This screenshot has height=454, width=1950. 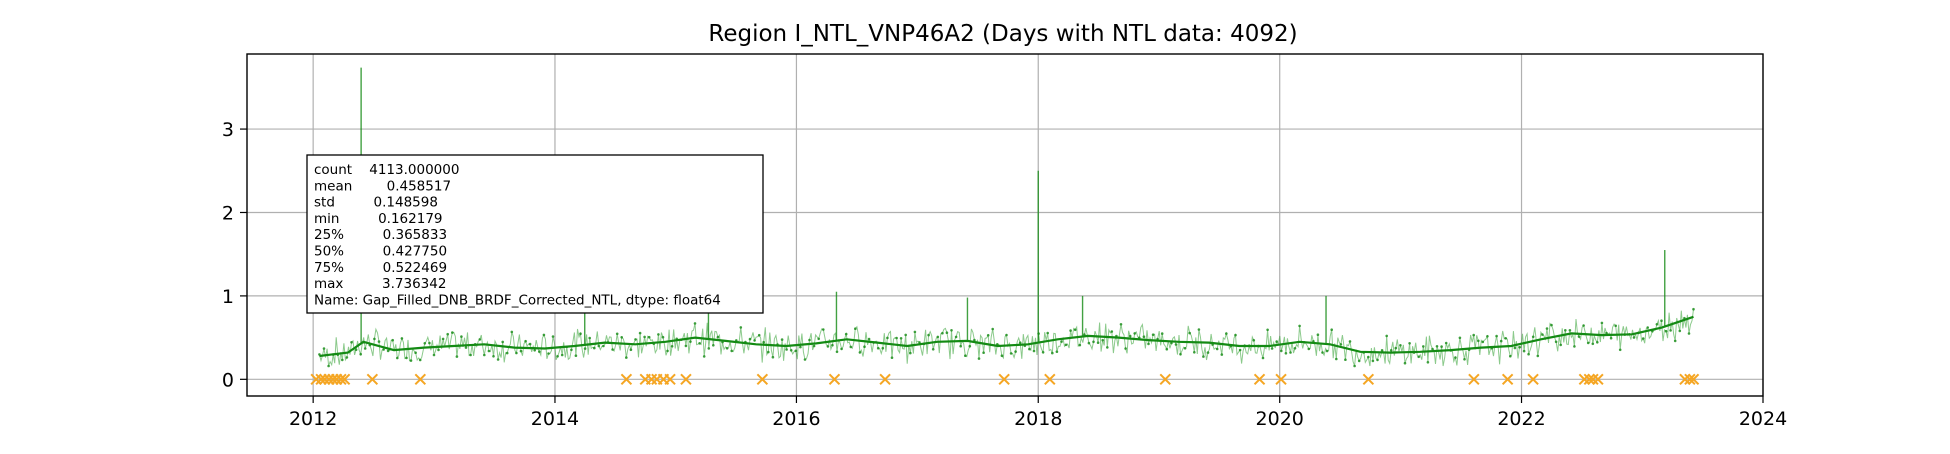 What do you see at coordinates (378, 219) in the screenshot?
I see `stats-line: min 0.162179` at bounding box center [378, 219].